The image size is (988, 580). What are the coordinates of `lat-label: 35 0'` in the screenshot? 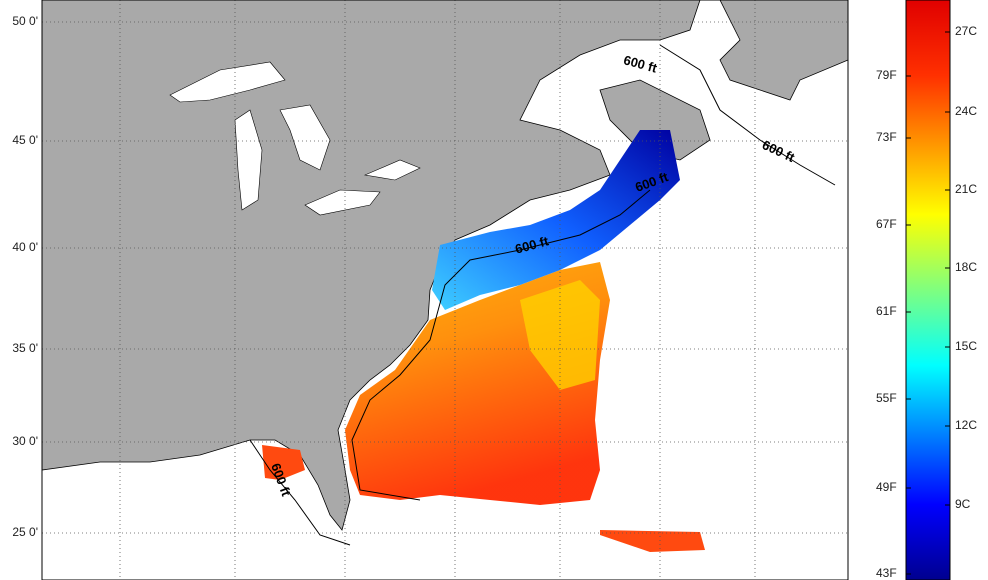 It's located at (25, 348).